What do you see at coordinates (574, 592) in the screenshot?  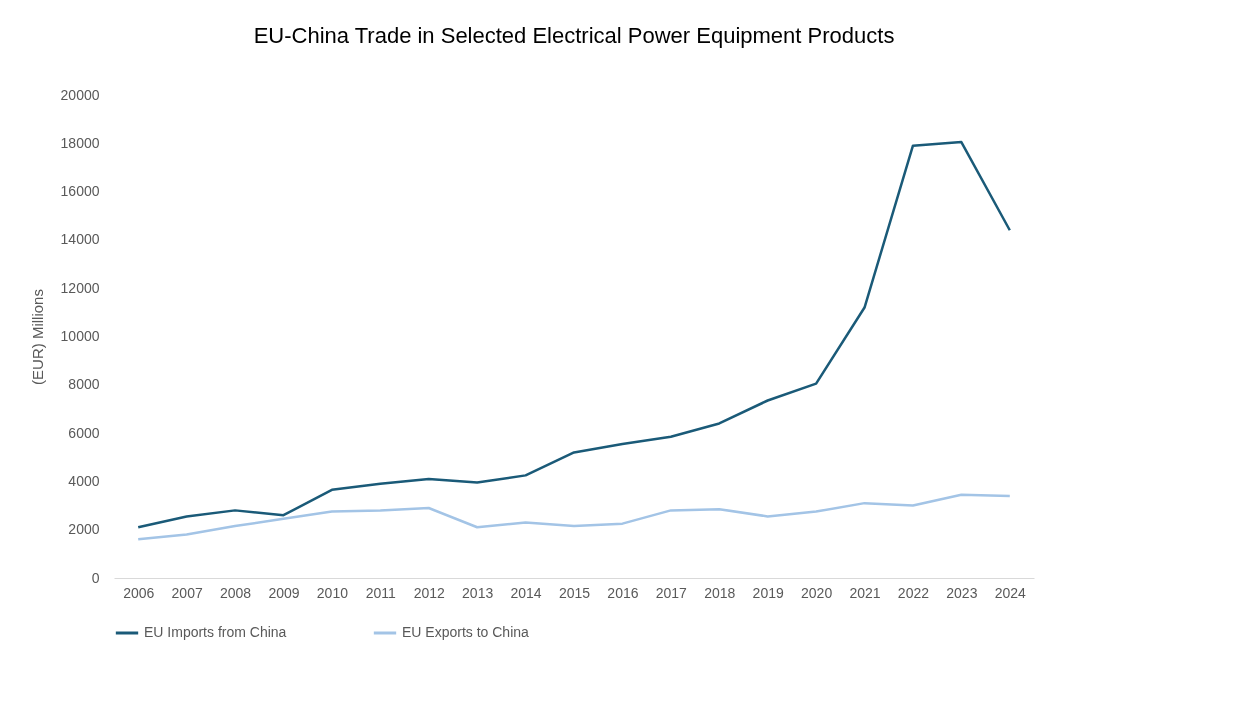 I see `x-tick-label: 2015` at bounding box center [574, 592].